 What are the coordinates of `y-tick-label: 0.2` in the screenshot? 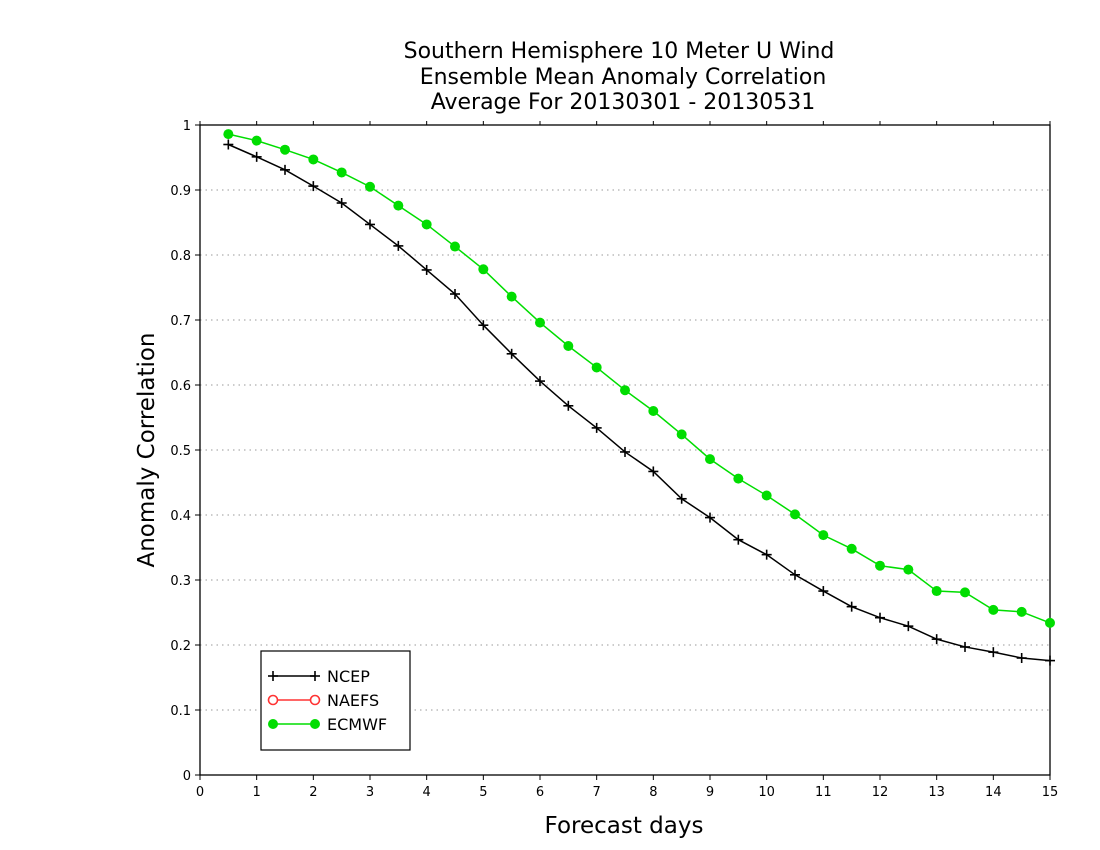 It's located at (180, 646).